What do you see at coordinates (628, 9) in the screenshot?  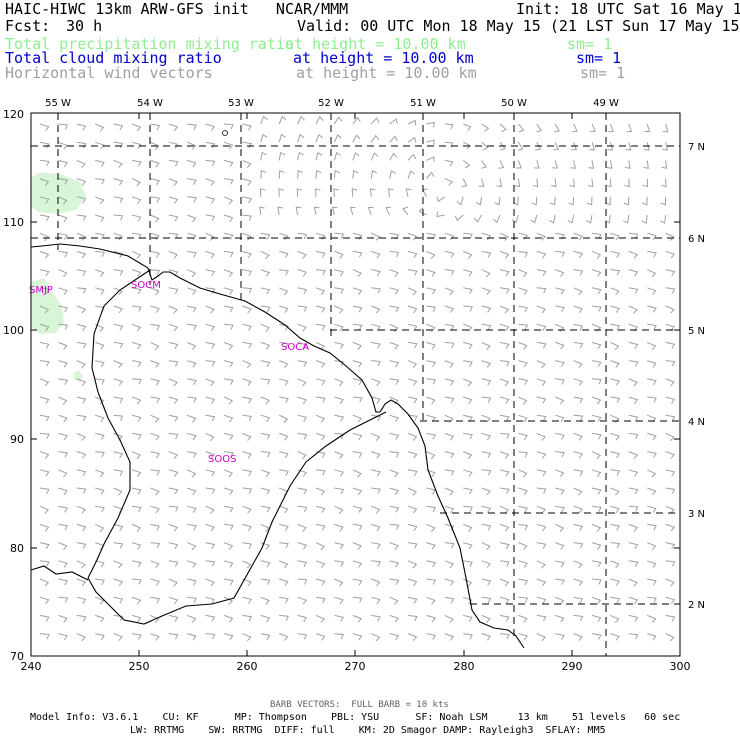 I see `init-time: Init: 18 UTC Sat 16 May 15` at bounding box center [628, 9].